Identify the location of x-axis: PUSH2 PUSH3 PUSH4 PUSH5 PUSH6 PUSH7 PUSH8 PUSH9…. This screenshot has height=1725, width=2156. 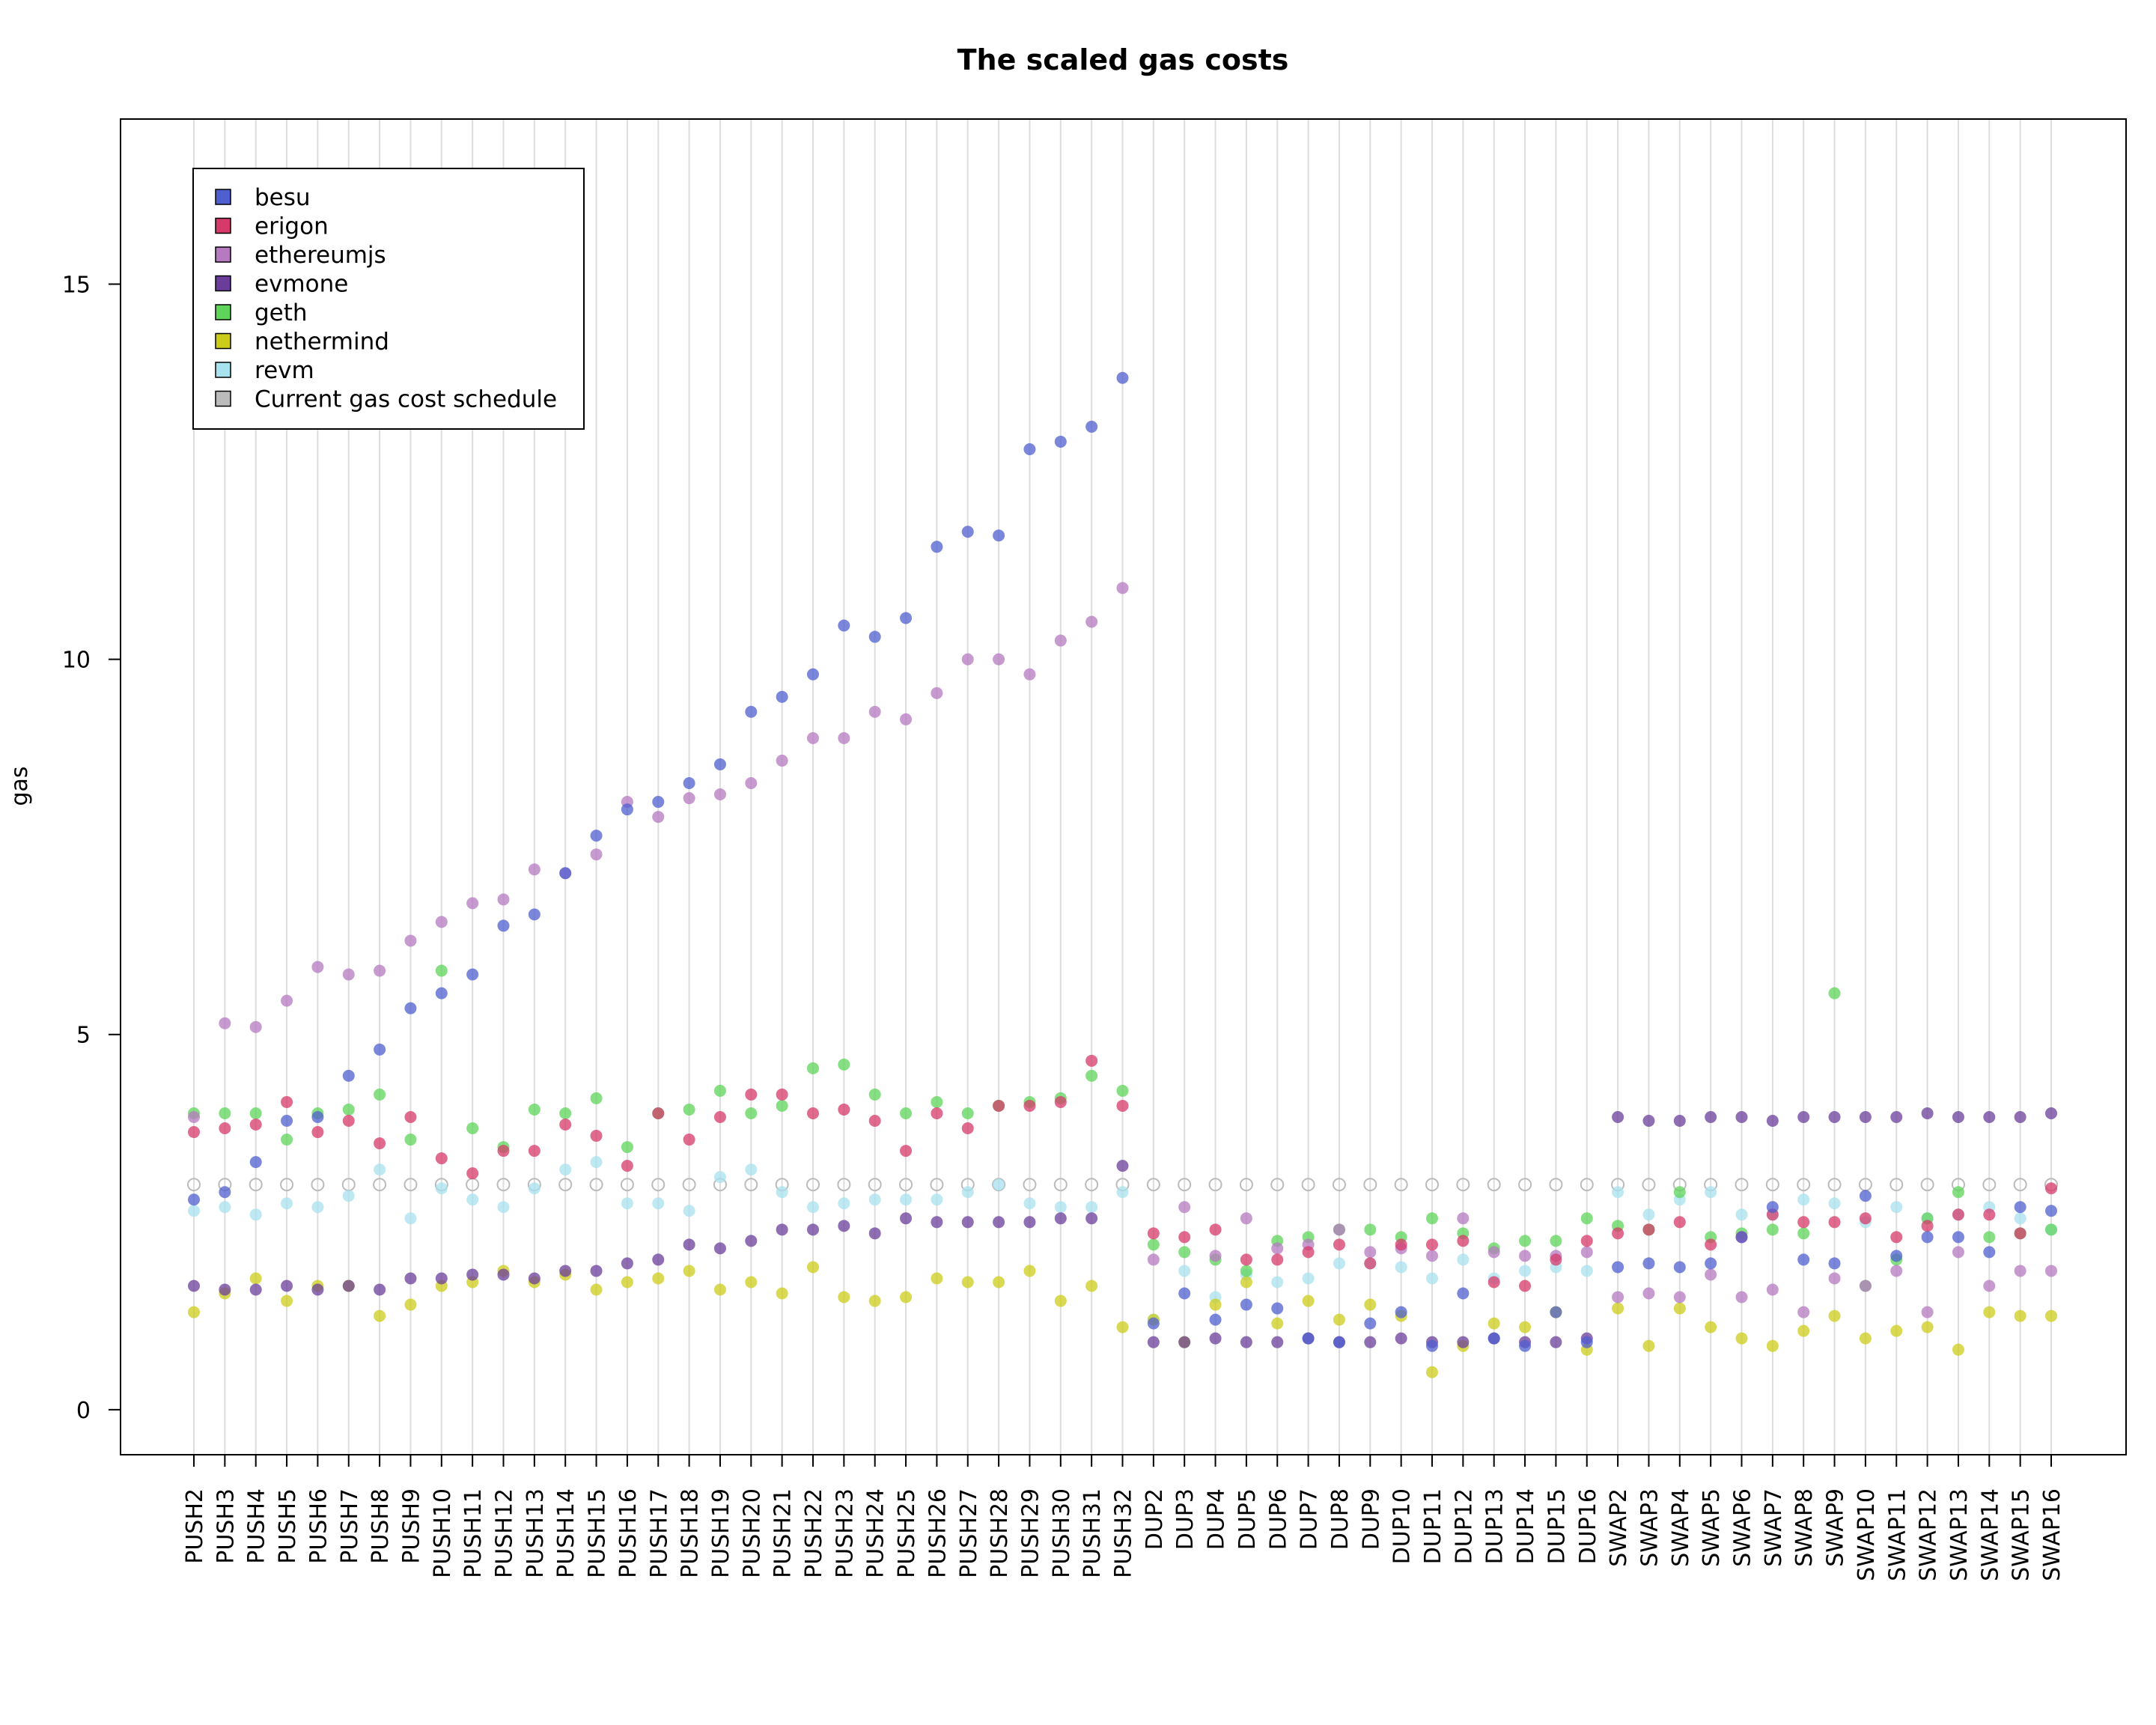
(1123, 1518).